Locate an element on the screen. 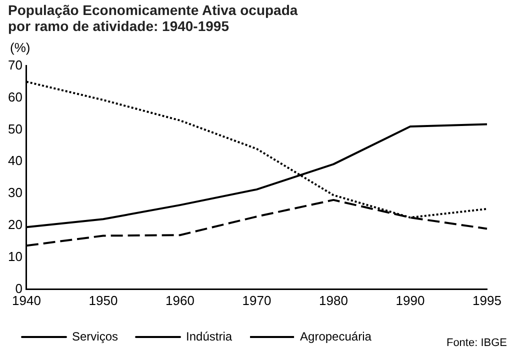  x-tick-label: 1960 is located at coordinates (180, 300).